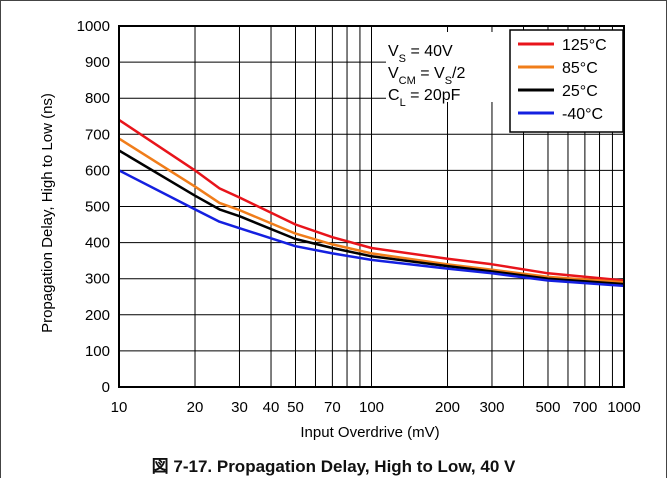  What do you see at coordinates (426, 76) in the screenshot?
I see `condition-vcm: VCM = VS/2` at bounding box center [426, 76].